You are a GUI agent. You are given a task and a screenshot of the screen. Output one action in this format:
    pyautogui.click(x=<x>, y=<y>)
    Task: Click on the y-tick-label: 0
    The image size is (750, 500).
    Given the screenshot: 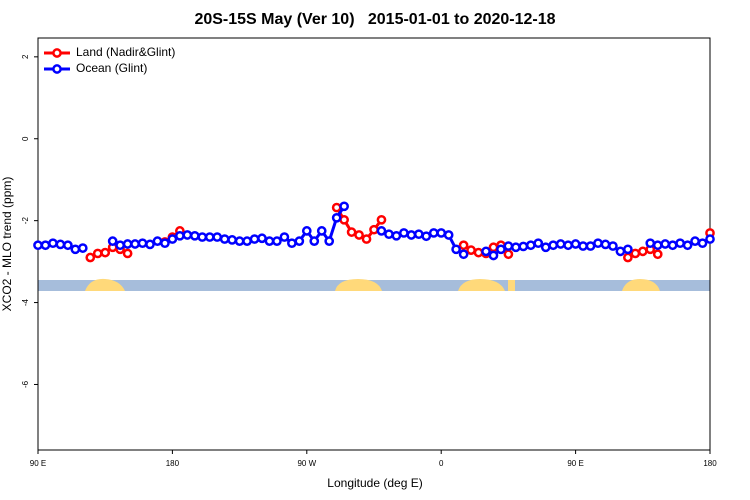 What is the action you would take?
    pyautogui.click(x=25, y=138)
    